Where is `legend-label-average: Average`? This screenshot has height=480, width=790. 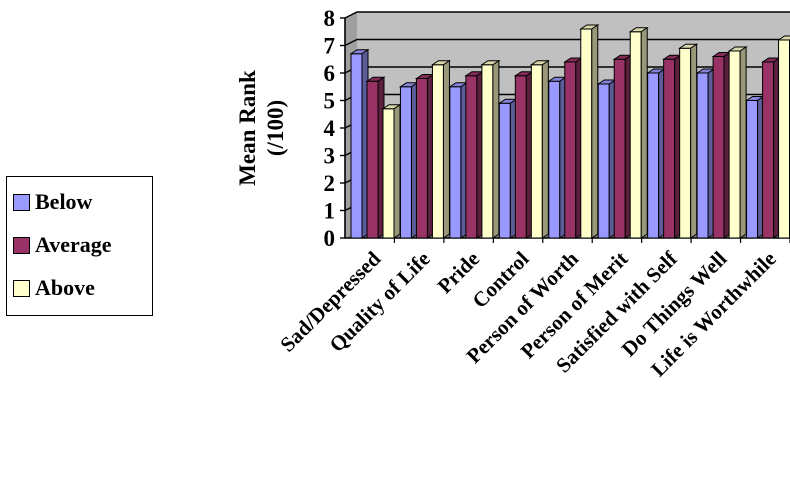 legend-label-average: Average is located at coordinates (73, 244).